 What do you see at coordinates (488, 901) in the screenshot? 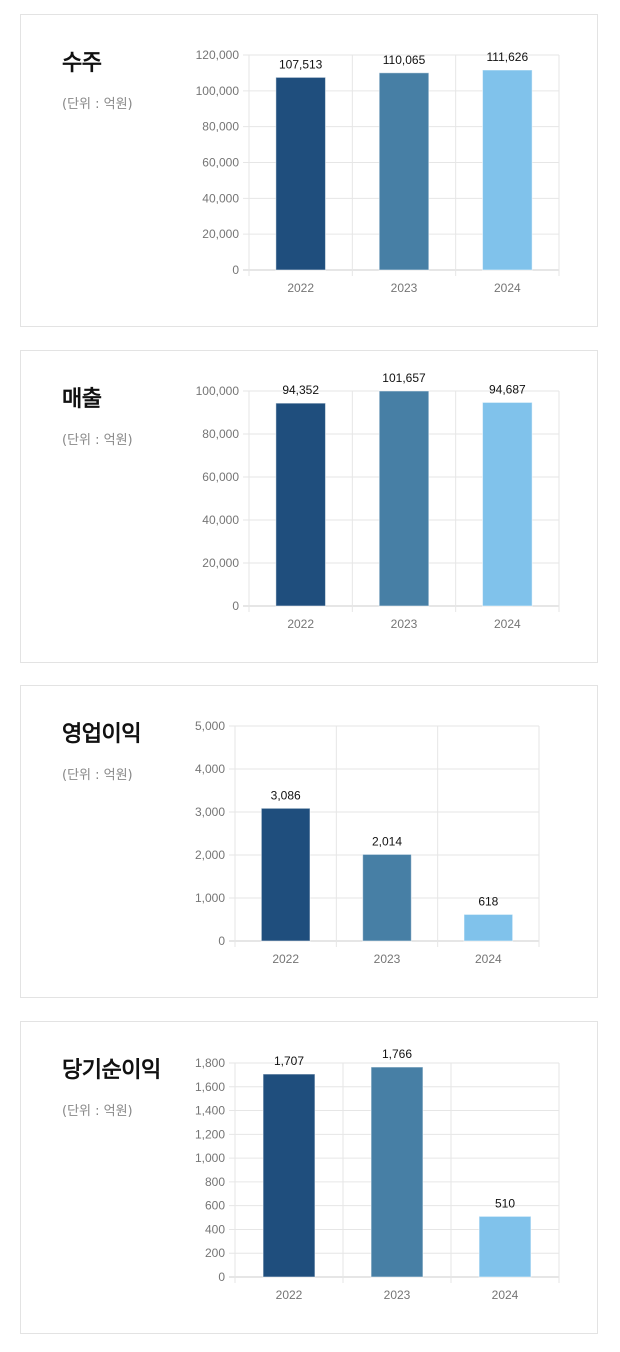
I see `bar-value-label: 618` at bounding box center [488, 901].